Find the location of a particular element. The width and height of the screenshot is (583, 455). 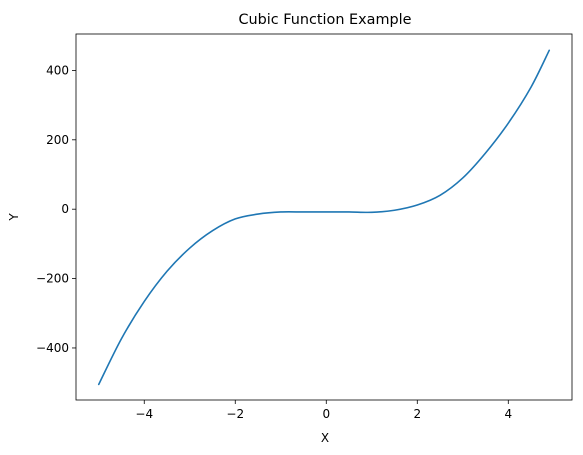

y-axis-label: Y is located at coordinates (14, 217).